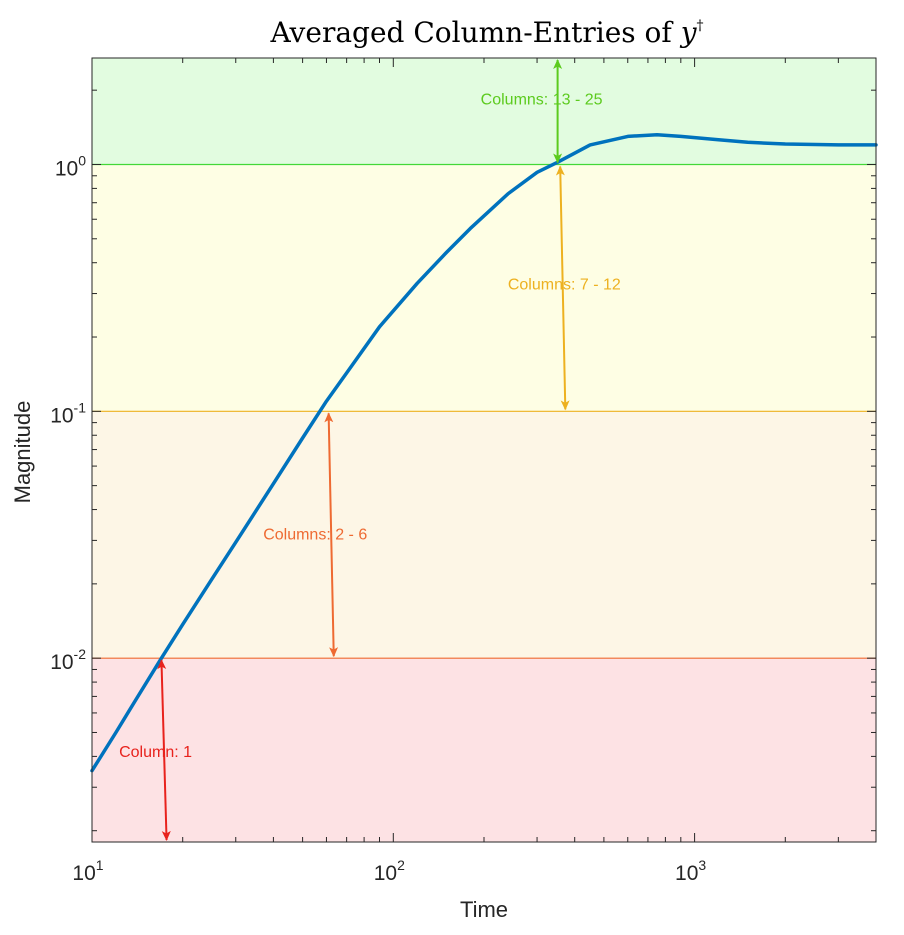 The image size is (904, 935). What do you see at coordinates (22, 452) in the screenshot?
I see `y-axis-label: Magnitude` at bounding box center [22, 452].